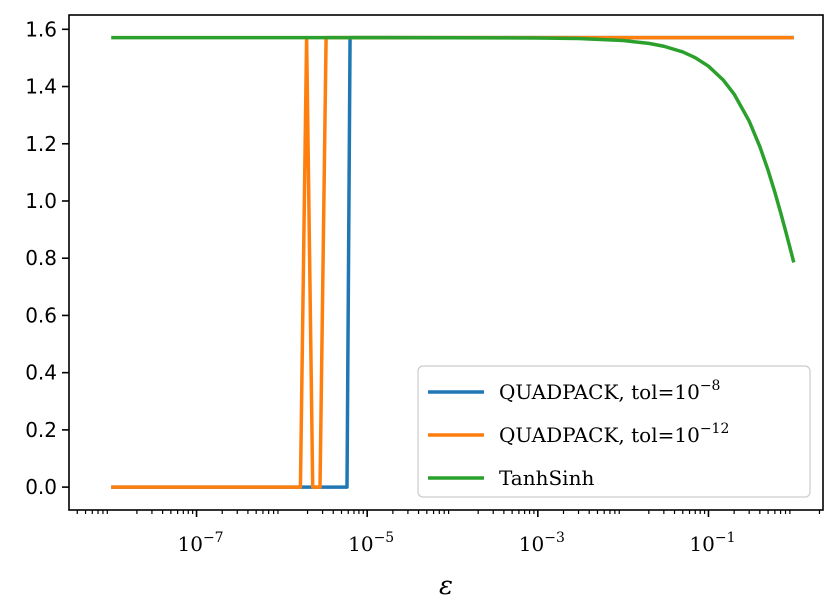  What do you see at coordinates (200, 543) in the screenshot?
I see `x-tick-label: 10⁻⁷` at bounding box center [200, 543].